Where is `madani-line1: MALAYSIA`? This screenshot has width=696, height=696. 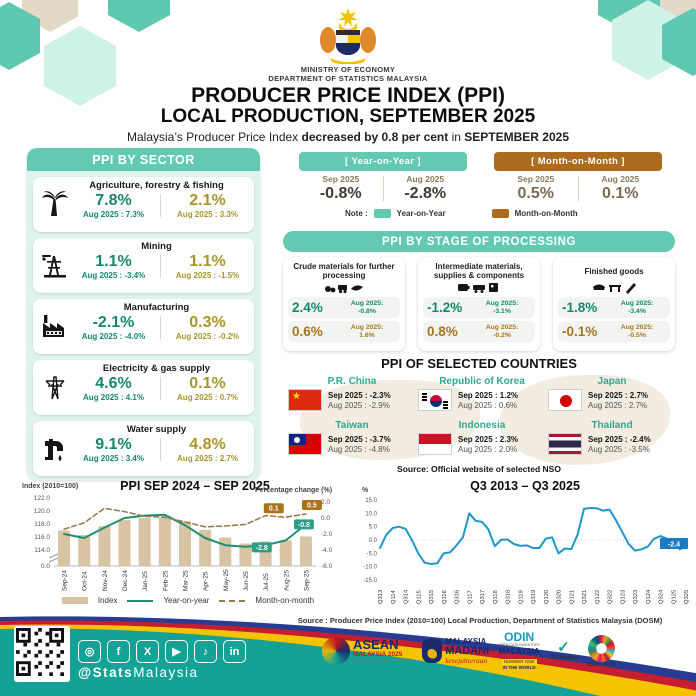 madani-line1: MALAYSIA is located at coordinates (466, 641).